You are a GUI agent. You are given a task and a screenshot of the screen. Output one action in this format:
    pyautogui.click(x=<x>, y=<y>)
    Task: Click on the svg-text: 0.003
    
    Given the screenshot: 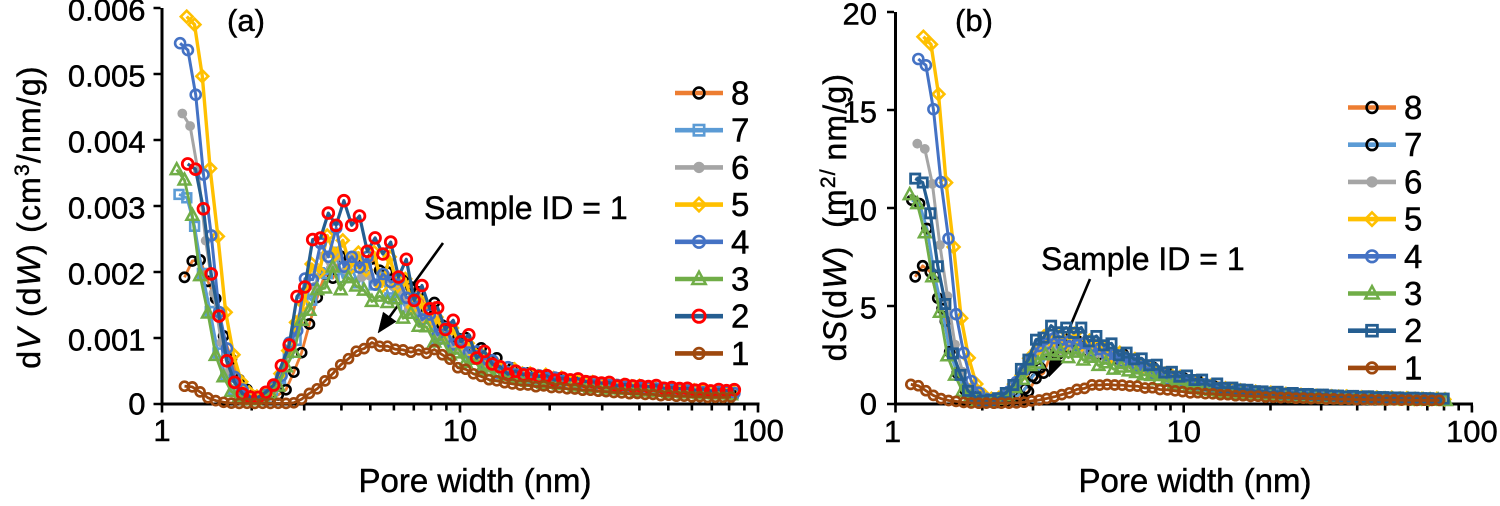 What is the action you would take?
    pyautogui.click(x=107, y=208)
    